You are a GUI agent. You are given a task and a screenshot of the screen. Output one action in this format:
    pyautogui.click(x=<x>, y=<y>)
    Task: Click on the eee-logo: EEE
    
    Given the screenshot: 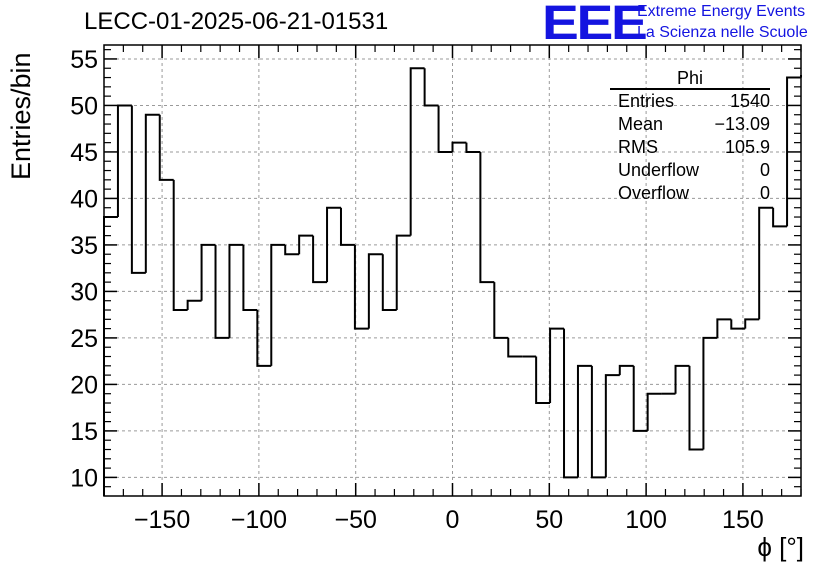 What is the action you would take?
    pyautogui.click(x=595, y=25)
    